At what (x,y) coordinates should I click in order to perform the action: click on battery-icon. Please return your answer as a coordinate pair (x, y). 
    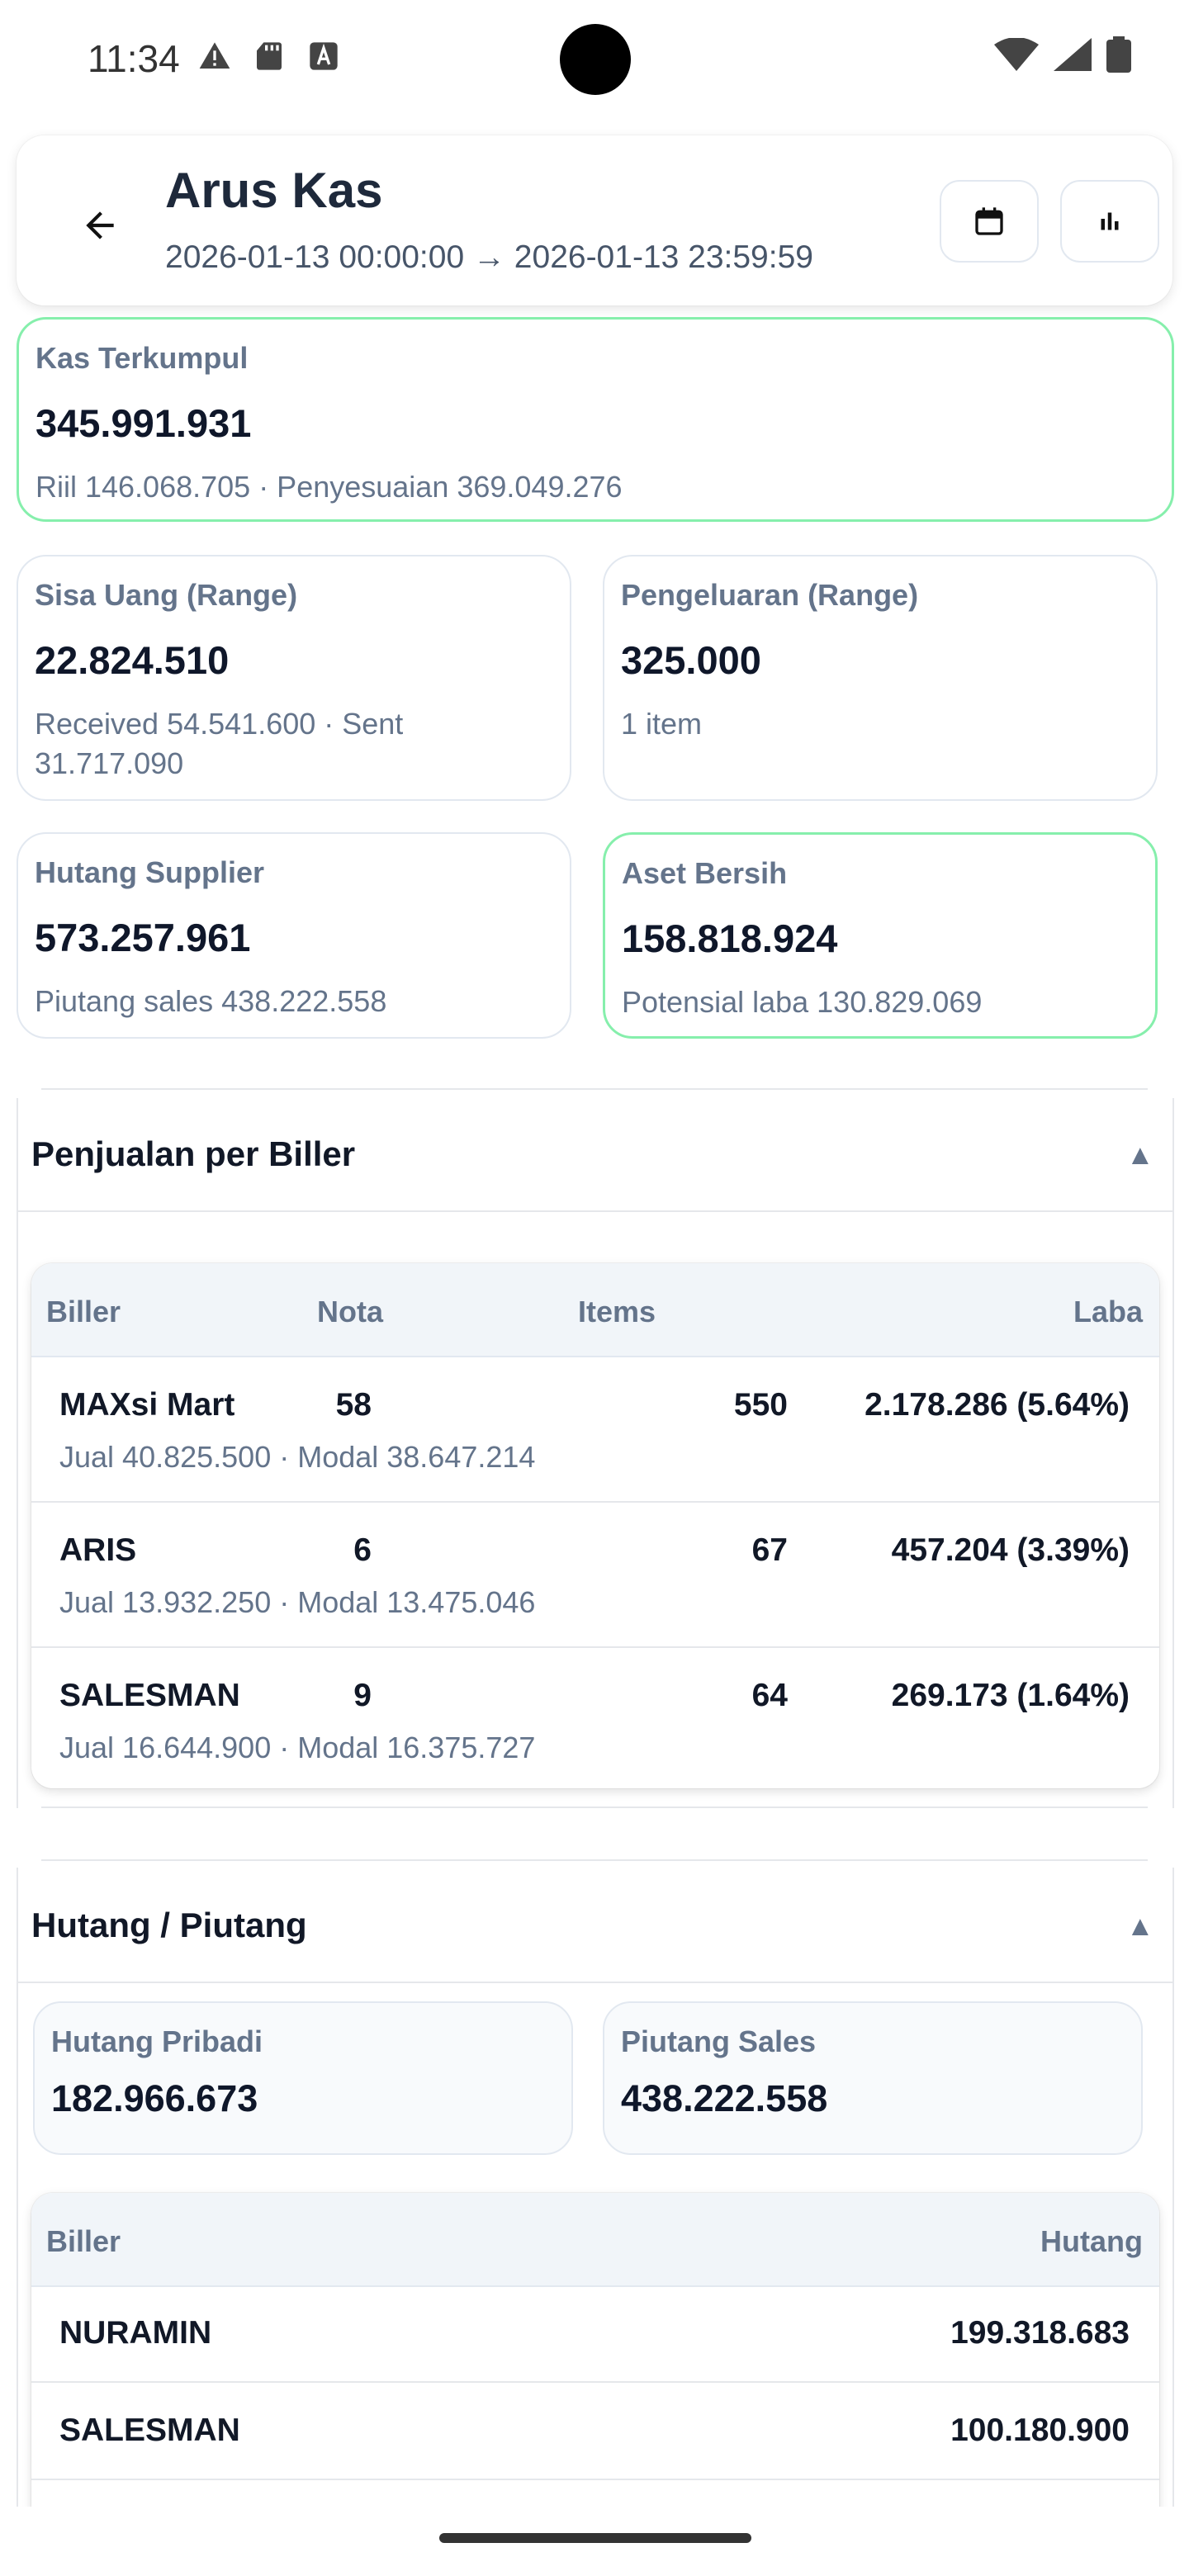
    Looking at the image, I should click on (1118, 54).